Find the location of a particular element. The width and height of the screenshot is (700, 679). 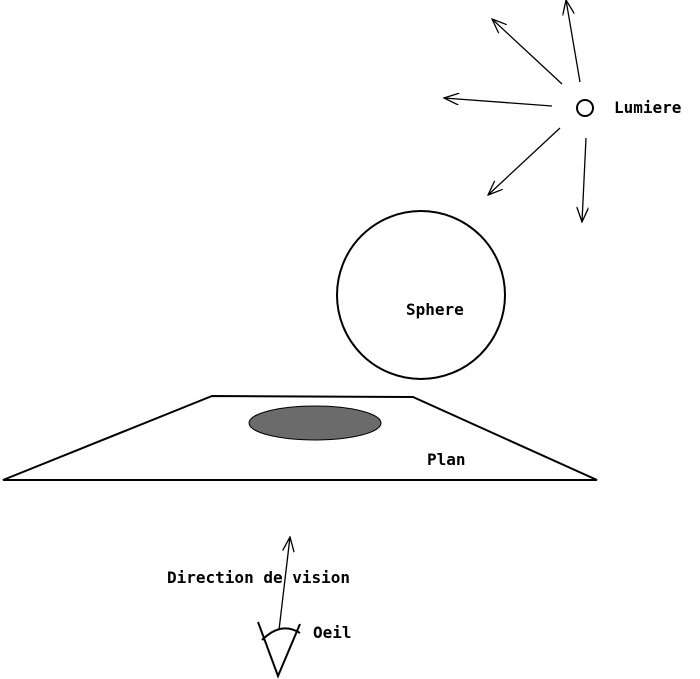

light-ray-left is located at coordinates (498, 102).